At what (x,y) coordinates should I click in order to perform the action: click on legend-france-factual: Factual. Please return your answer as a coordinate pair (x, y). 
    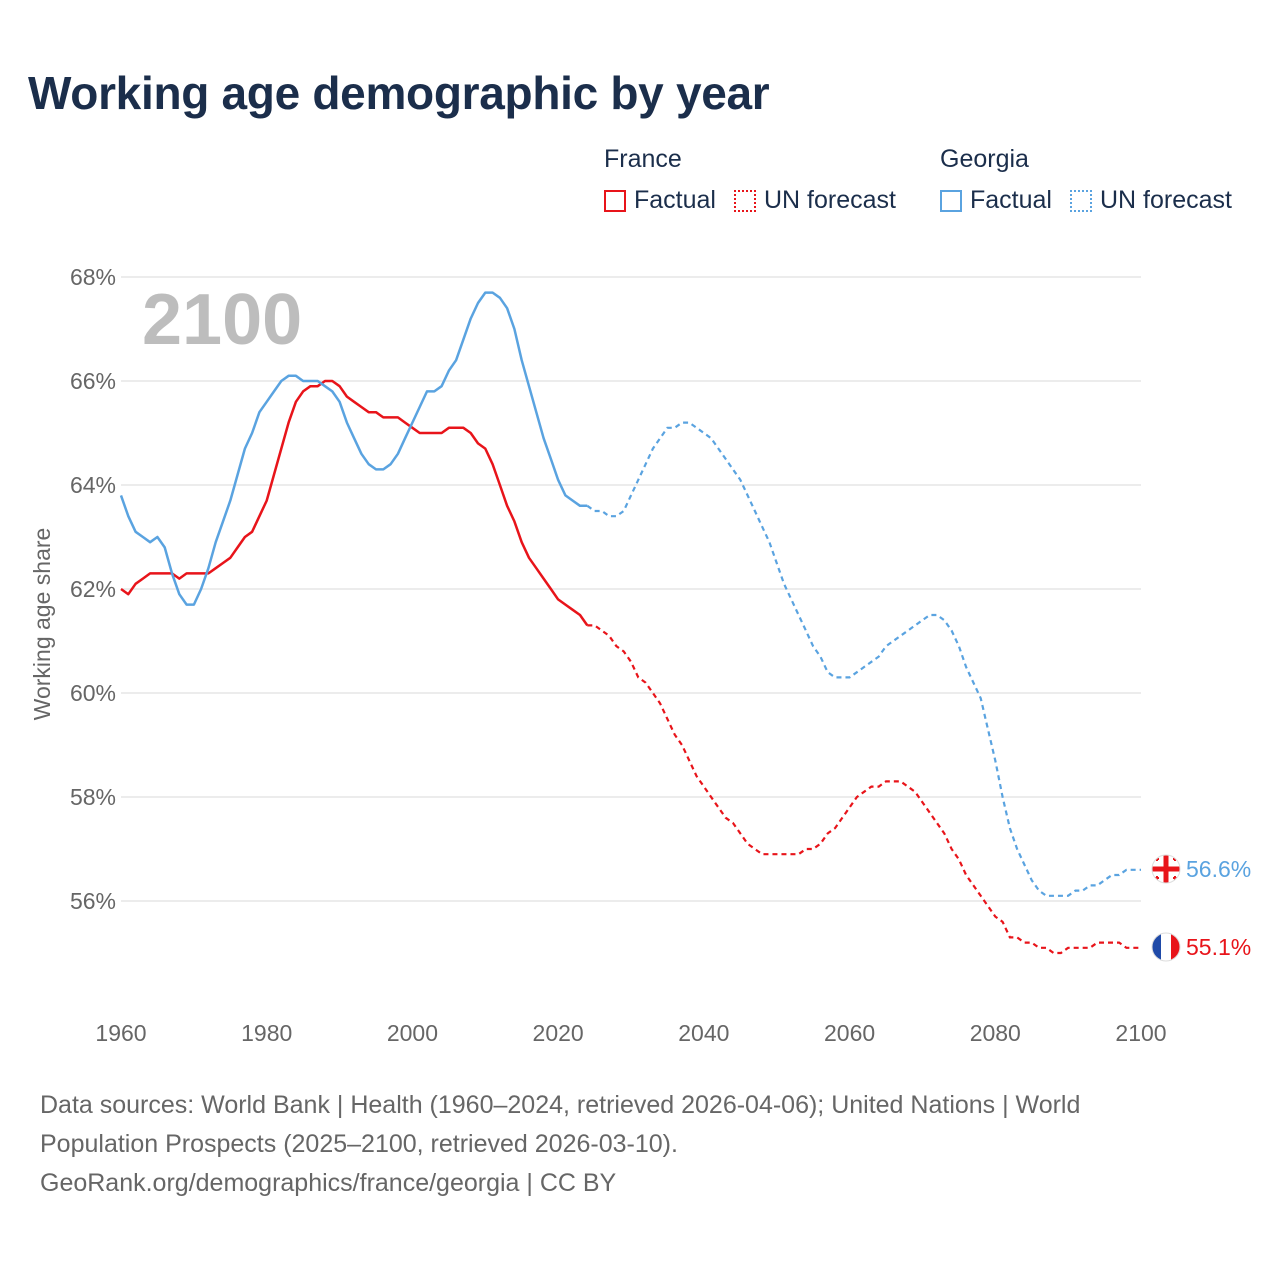
    Looking at the image, I should click on (660, 200).